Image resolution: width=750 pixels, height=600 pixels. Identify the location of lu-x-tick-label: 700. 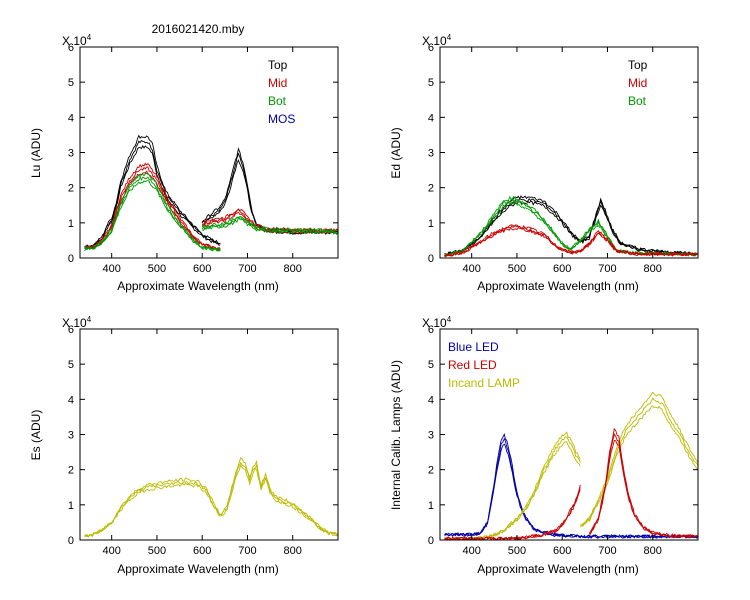
(247, 269).